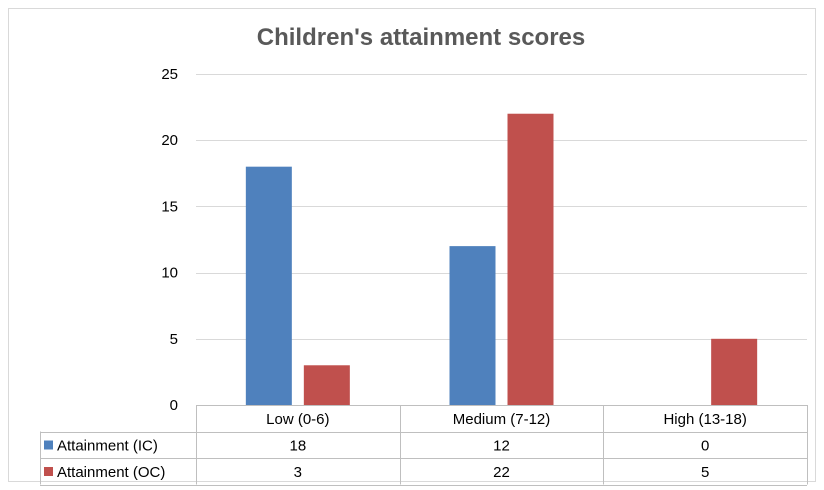 The image size is (824, 490). Describe the element at coordinates (705, 446) in the screenshot. I see `table-value: 0` at that location.